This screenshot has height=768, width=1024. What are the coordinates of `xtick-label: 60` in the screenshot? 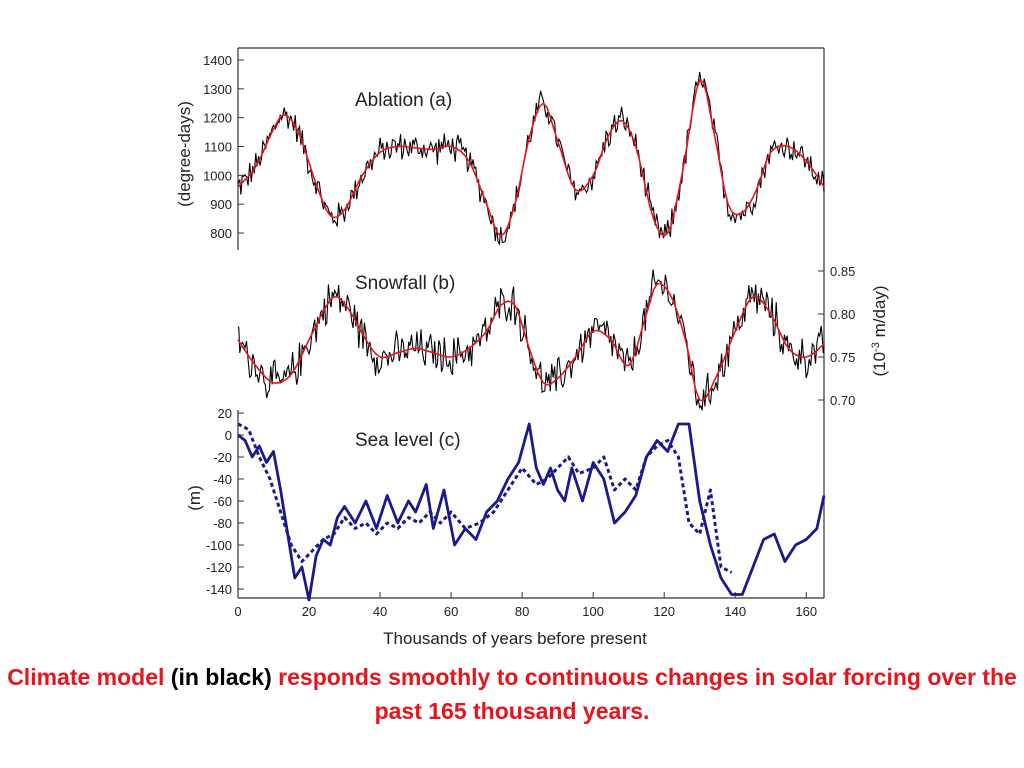 It's located at (451, 611).